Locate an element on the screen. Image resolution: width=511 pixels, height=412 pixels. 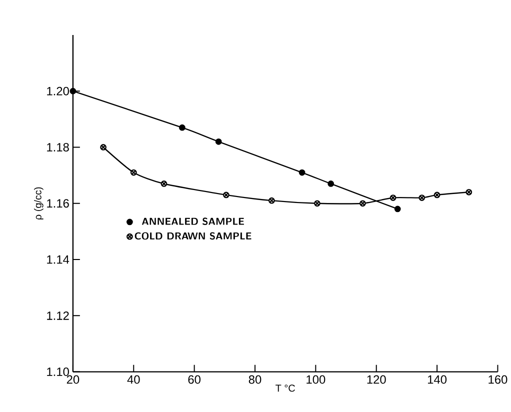
x-tick-label: 60 is located at coordinates (194, 379).